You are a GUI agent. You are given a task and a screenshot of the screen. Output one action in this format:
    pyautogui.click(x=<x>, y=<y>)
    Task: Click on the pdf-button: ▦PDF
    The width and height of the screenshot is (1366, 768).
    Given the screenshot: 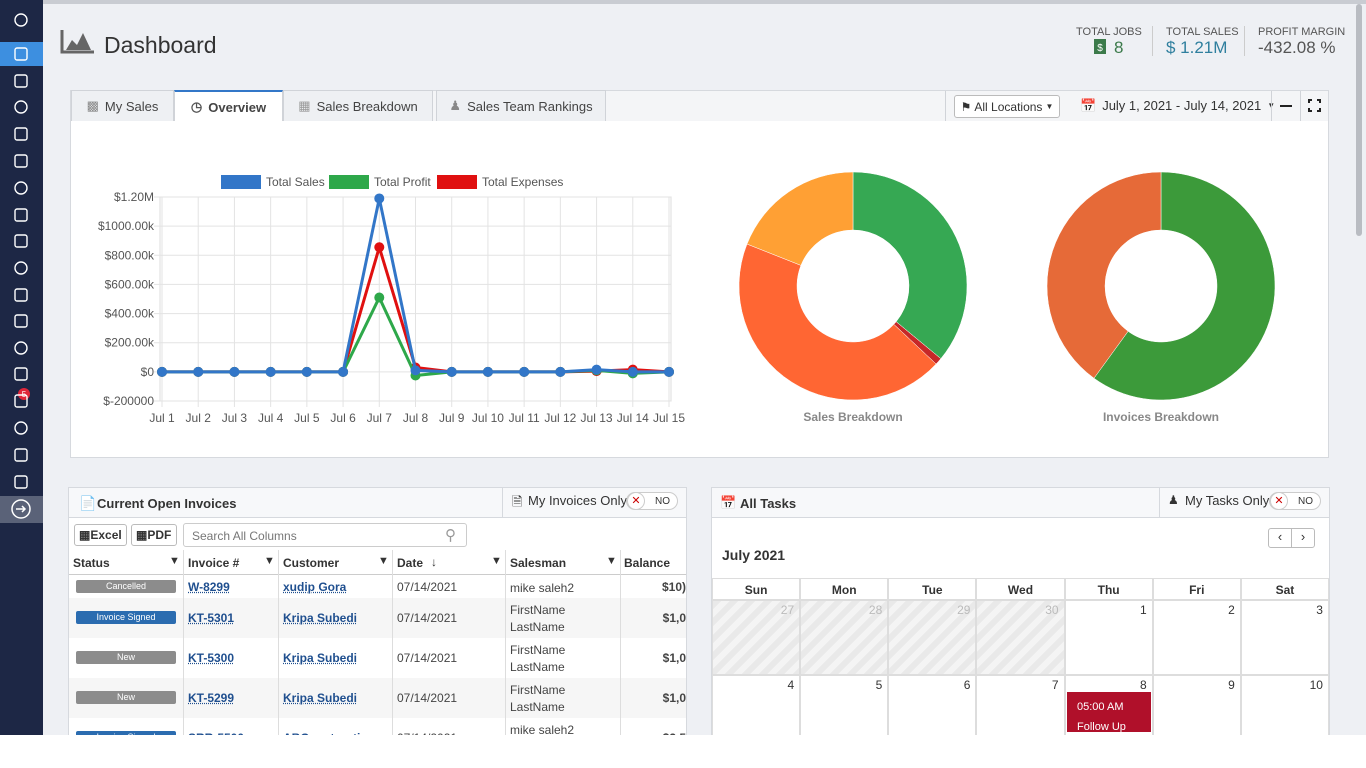 What is the action you would take?
    pyautogui.click(x=154, y=535)
    